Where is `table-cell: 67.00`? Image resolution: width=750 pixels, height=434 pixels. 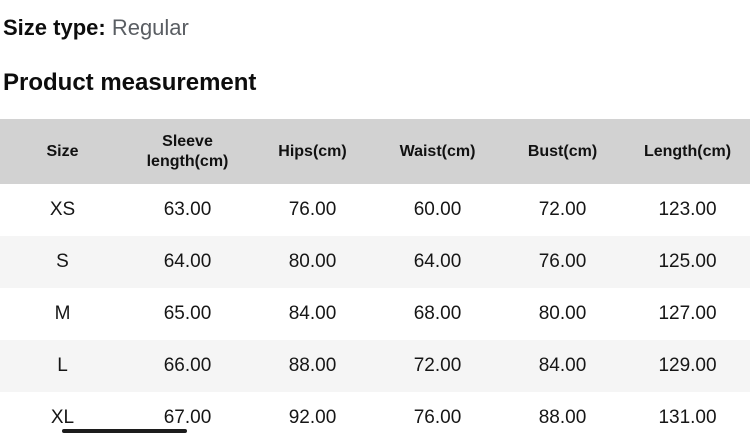
table-cell: 67.00 is located at coordinates (187, 417).